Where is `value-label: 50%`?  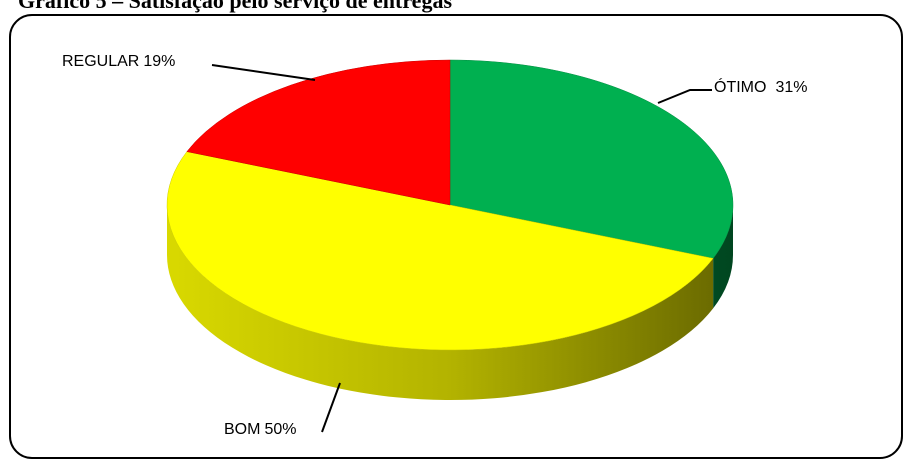 value-label: 50% is located at coordinates (280, 429).